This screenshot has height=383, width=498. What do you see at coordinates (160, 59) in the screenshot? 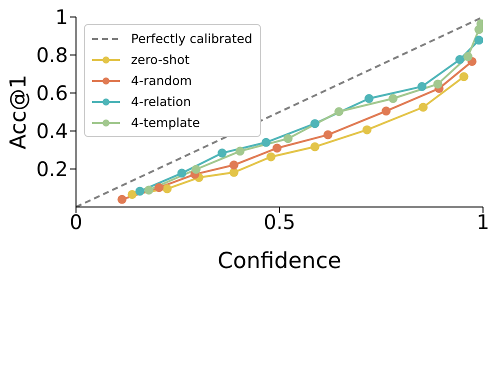
I see `legend-label: zero-shot` at bounding box center [160, 59].